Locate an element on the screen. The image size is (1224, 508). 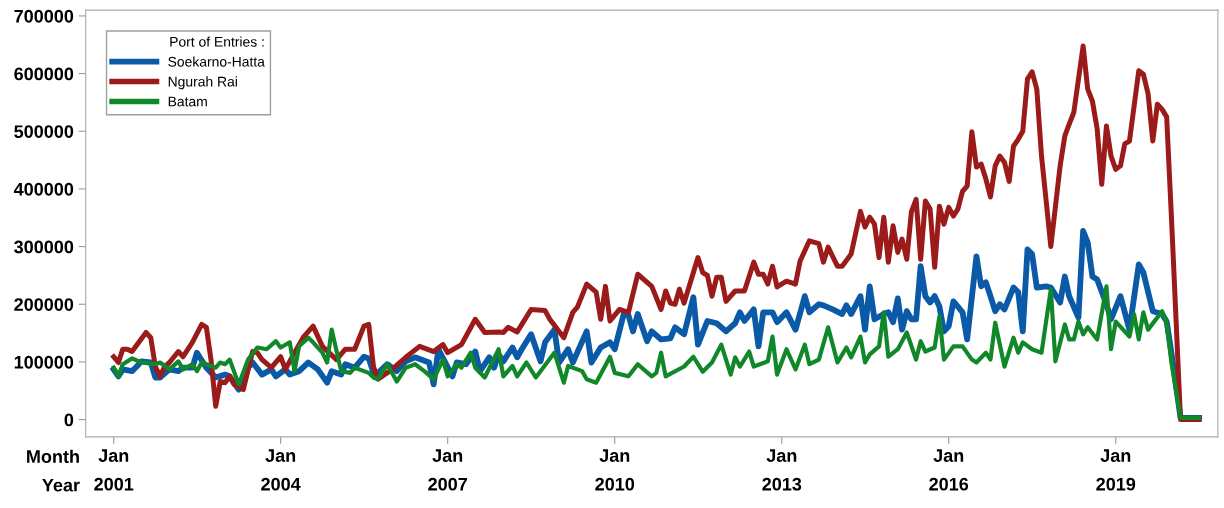
legend-title: Port of Entries : is located at coordinates (217, 41).